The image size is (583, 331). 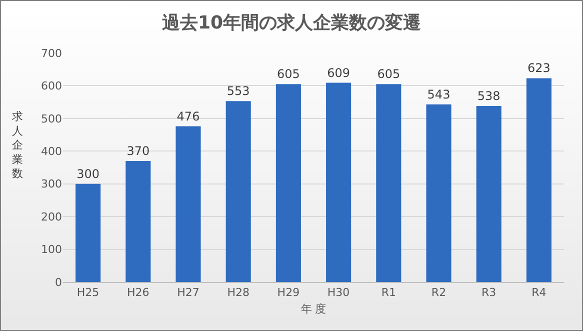 What do you see at coordinates (388, 293) in the screenshot?
I see `x-tick-label: R1` at bounding box center [388, 293].